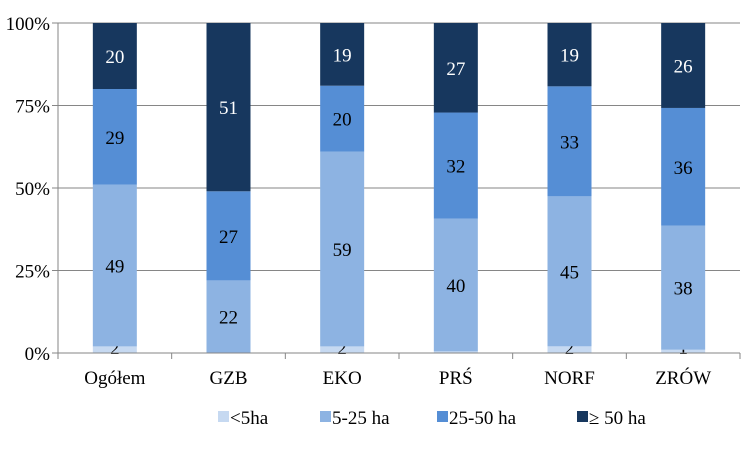 This screenshot has width=750, height=450. I want to click on data-label: 38, so click(683, 289).